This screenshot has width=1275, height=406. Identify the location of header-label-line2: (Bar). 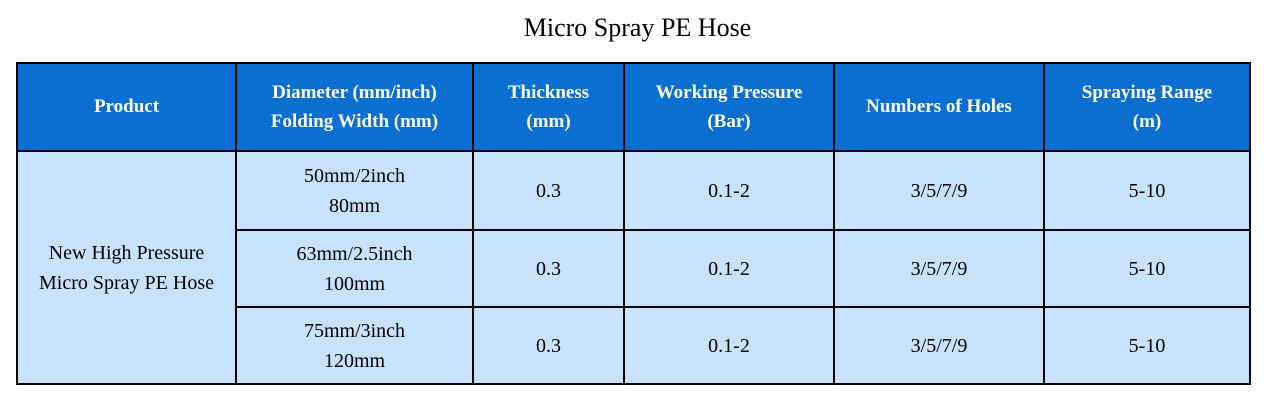
(729, 121).